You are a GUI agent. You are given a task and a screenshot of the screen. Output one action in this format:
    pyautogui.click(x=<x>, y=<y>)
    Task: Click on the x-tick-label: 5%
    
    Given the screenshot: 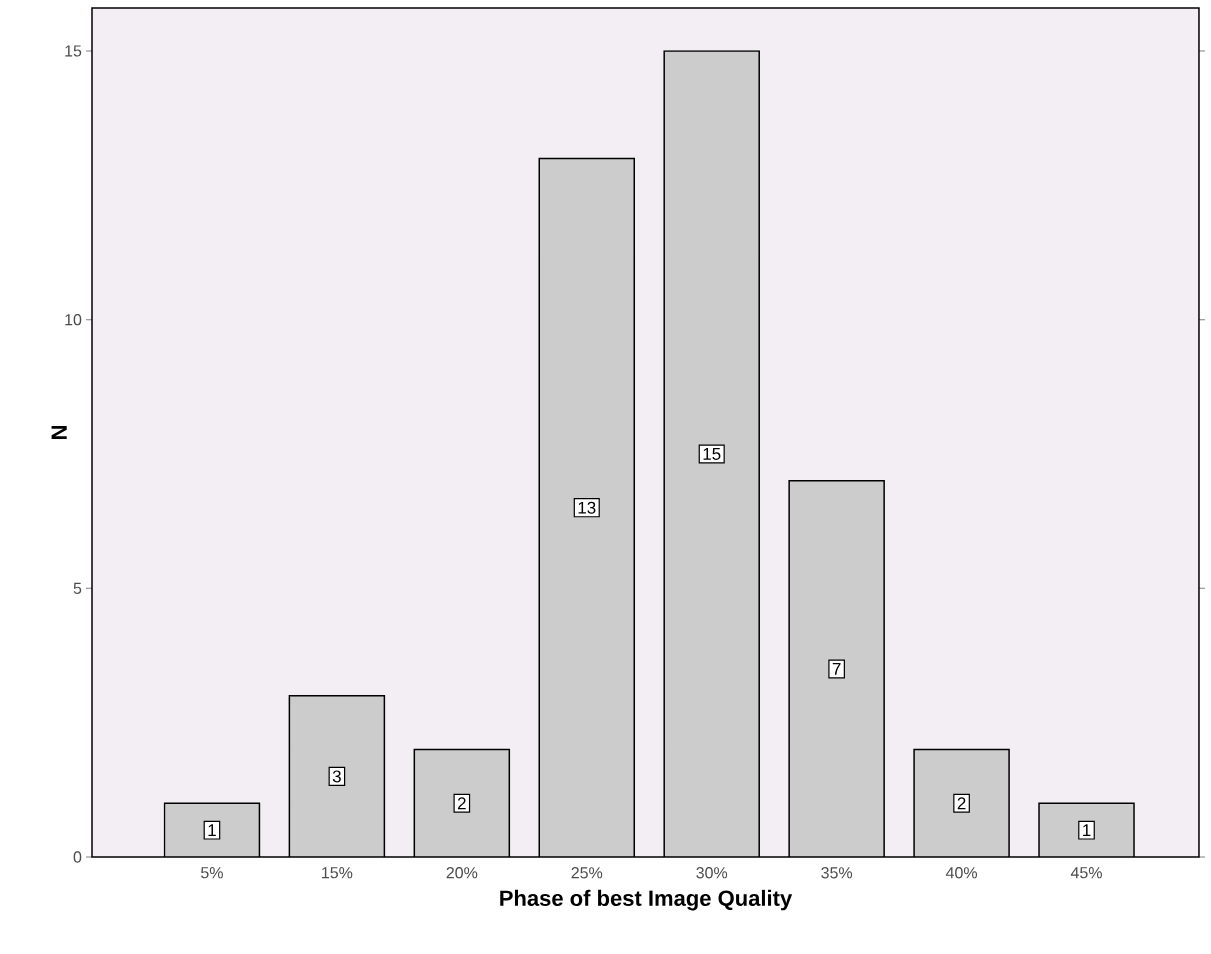 What is the action you would take?
    pyautogui.click(x=212, y=873)
    